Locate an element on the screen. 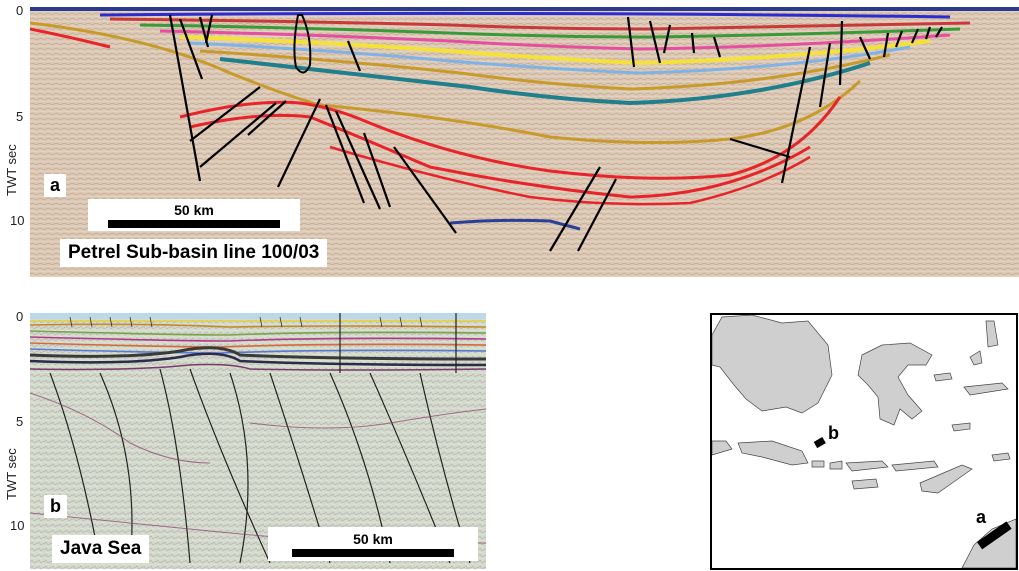 This screenshot has height=571, width=1019. panel-b-ytick-5: 5 is located at coordinates (20, 421).